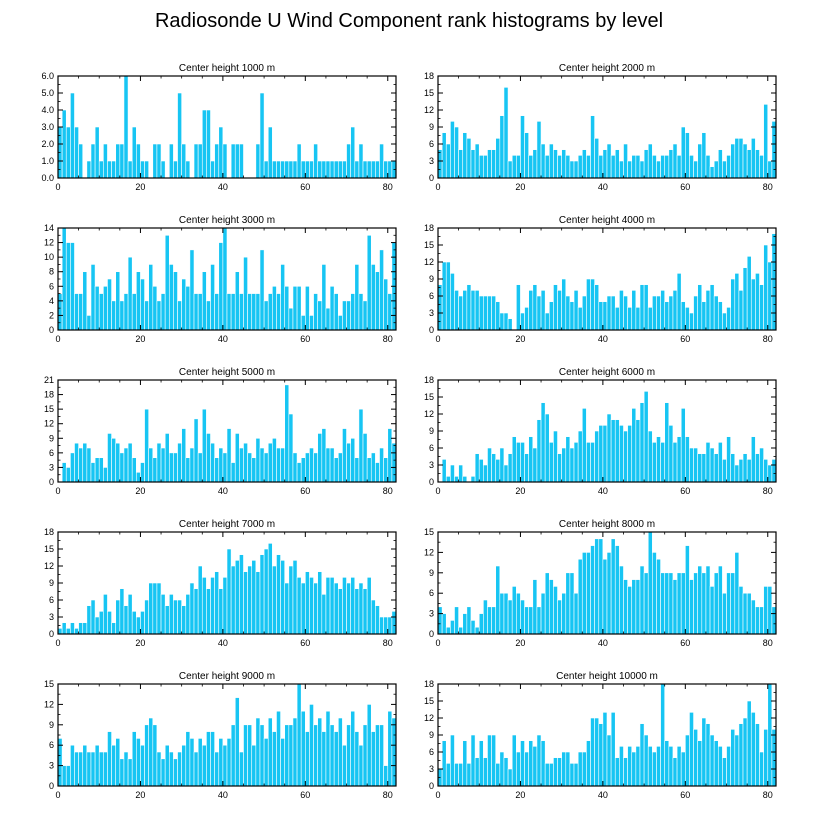  I want to click on panel-3-x-tick-label: 0, so click(57, 339).